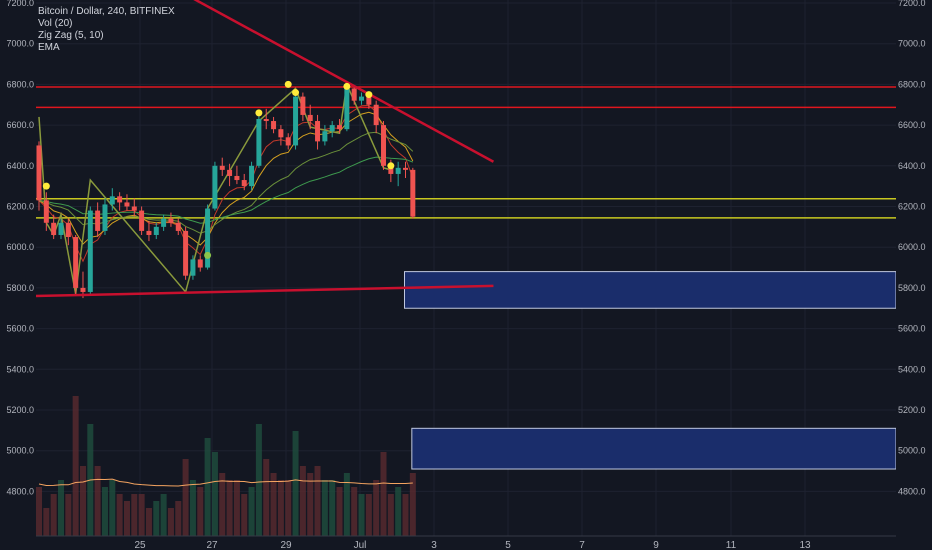 The image size is (932, 550). What do you see at coordinates (49, 47) in the screenshot?
I see `legend-ema: EMA` at bounding box center [49, 47].